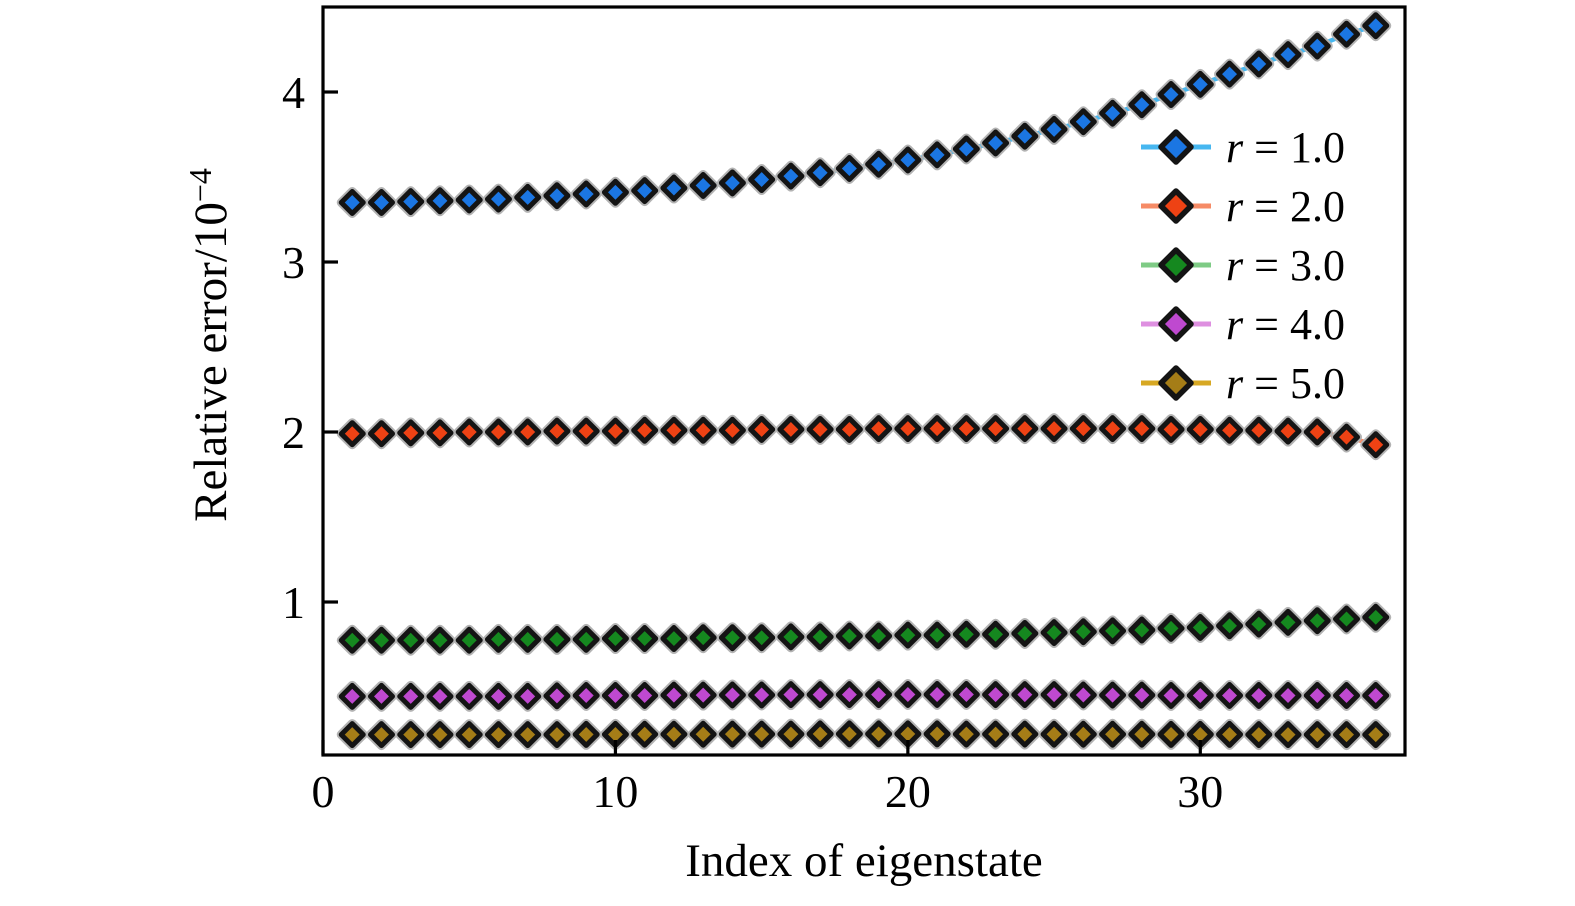 The height and width of the screenshot is (906, 1575). I want to click on series-r=4.0, so click(864, 695).